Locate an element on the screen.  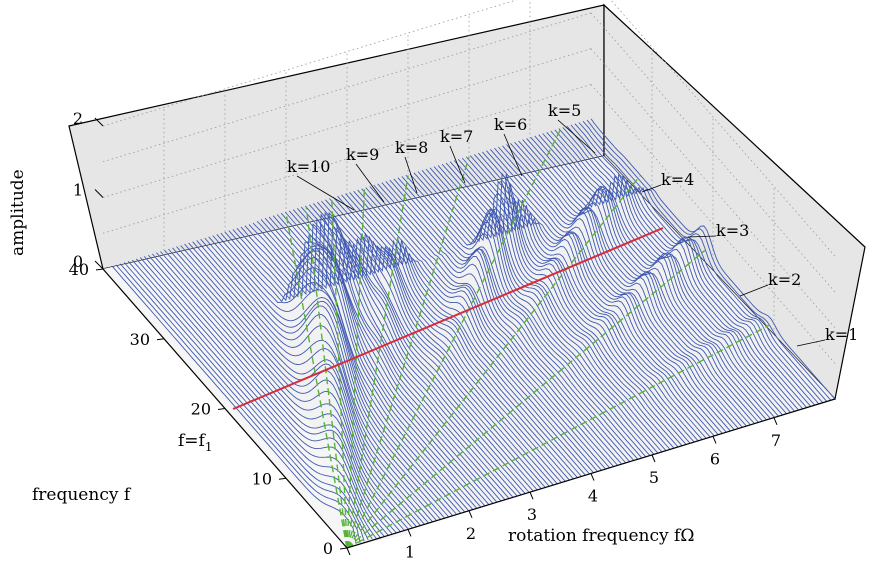
order-label-k9: k=9 is located at coordinates (362, 154).